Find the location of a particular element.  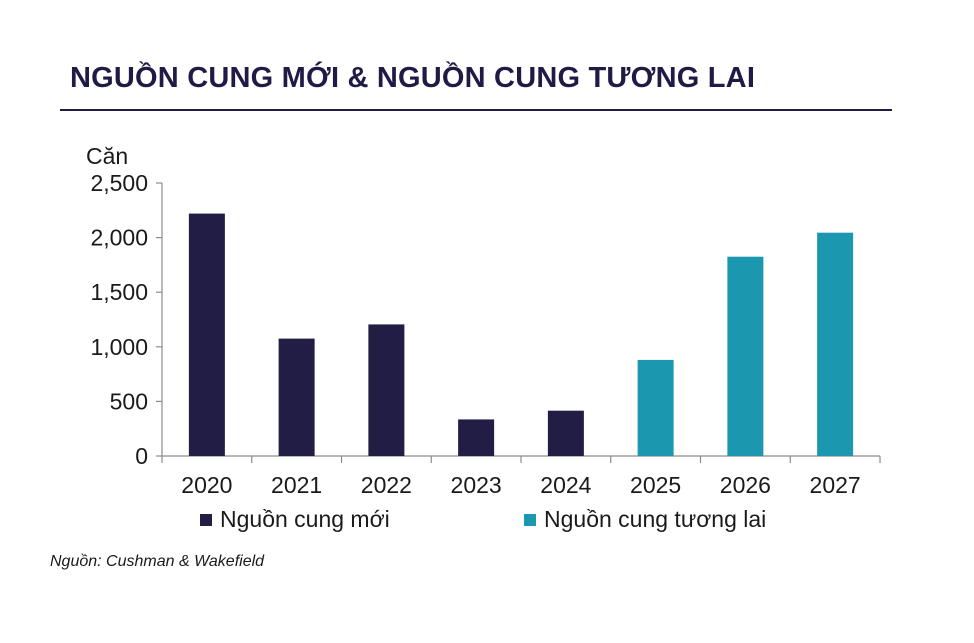

title-divider is located at coordinates (476, 110).